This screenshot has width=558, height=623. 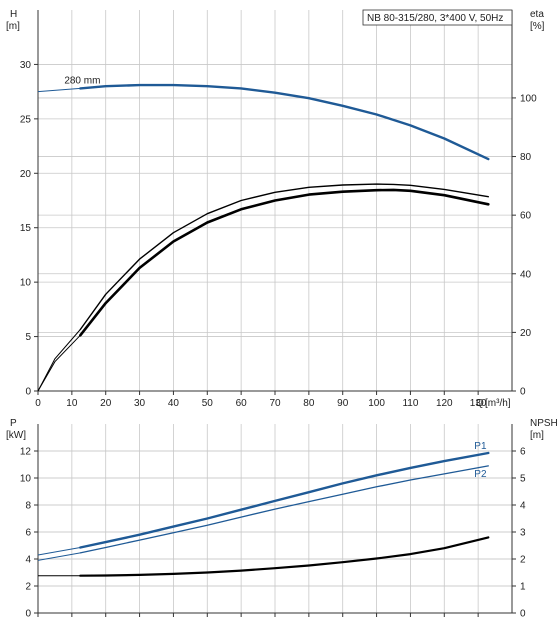 I want to click on left-axis-label: P, so click(x=13, y=423).